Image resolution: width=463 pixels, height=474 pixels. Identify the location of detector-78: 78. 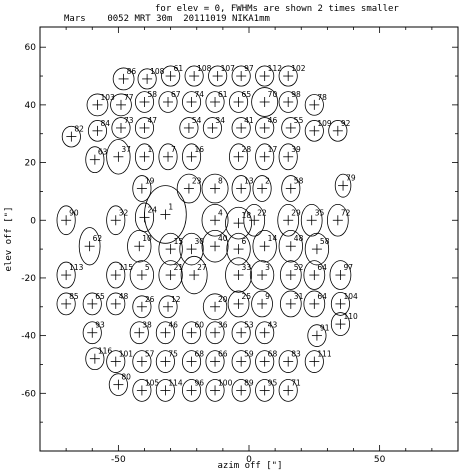
(315, 104).